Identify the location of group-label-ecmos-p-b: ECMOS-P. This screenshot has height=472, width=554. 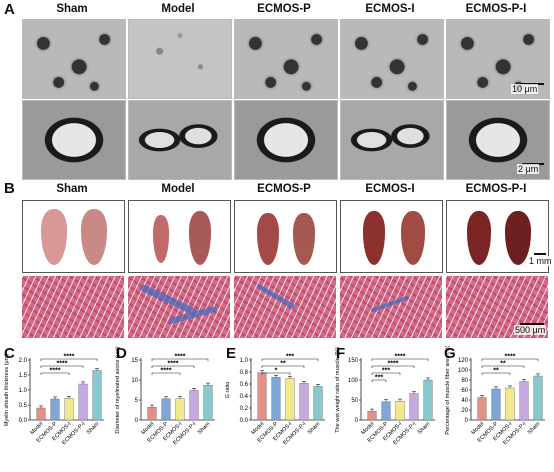
(284, 189).